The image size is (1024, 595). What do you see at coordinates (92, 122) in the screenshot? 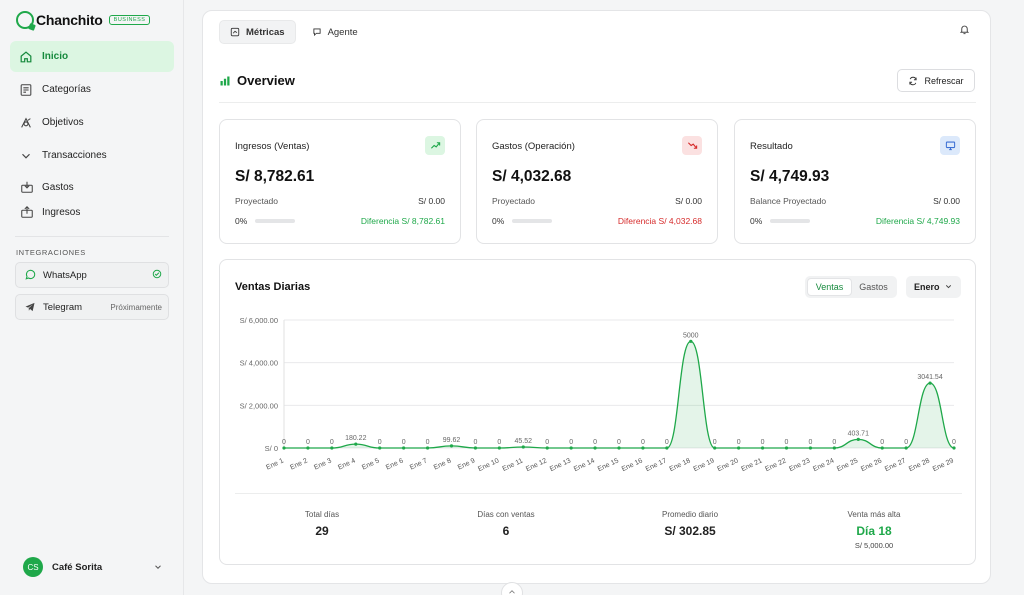
I see `sidebar-item-objetivos: Objetivos` at bounding box center [92, 122].